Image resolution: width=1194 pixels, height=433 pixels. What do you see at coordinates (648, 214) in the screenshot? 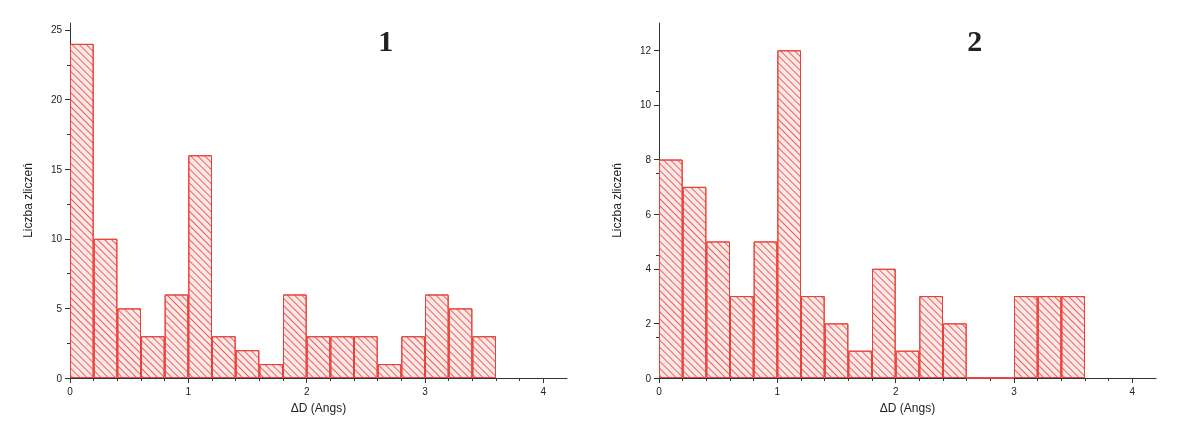
I see `y-tick-label: 6` at bounding box center [648, 214].